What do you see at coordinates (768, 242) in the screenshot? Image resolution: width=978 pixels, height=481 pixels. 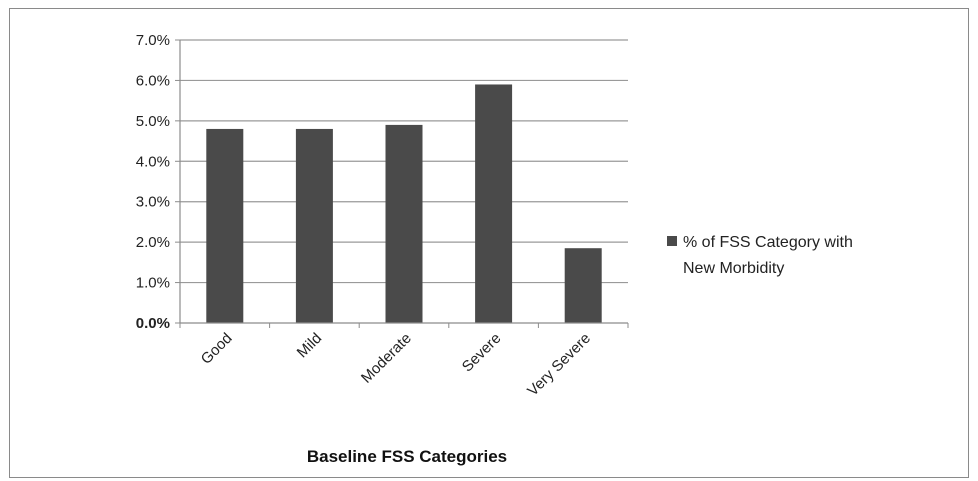 I see `legend-label-line-1: % of FSS Category with` at bounding box center [768, 242].